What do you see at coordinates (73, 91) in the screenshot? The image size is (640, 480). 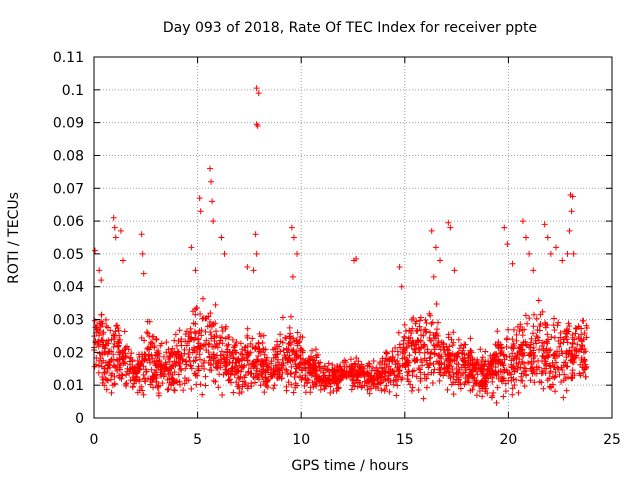 I see `y-tick-label: 0.1` at bounding box center [73, 91].